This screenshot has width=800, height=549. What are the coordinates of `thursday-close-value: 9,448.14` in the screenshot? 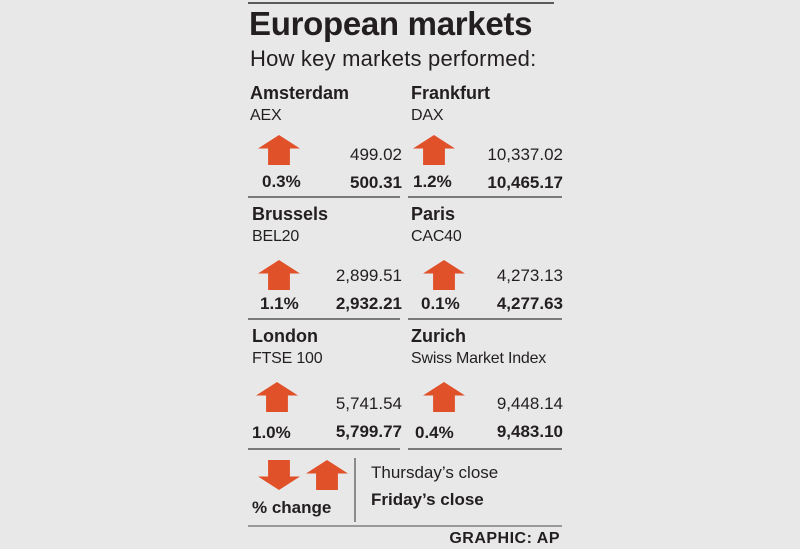 It's located at (529, 403).